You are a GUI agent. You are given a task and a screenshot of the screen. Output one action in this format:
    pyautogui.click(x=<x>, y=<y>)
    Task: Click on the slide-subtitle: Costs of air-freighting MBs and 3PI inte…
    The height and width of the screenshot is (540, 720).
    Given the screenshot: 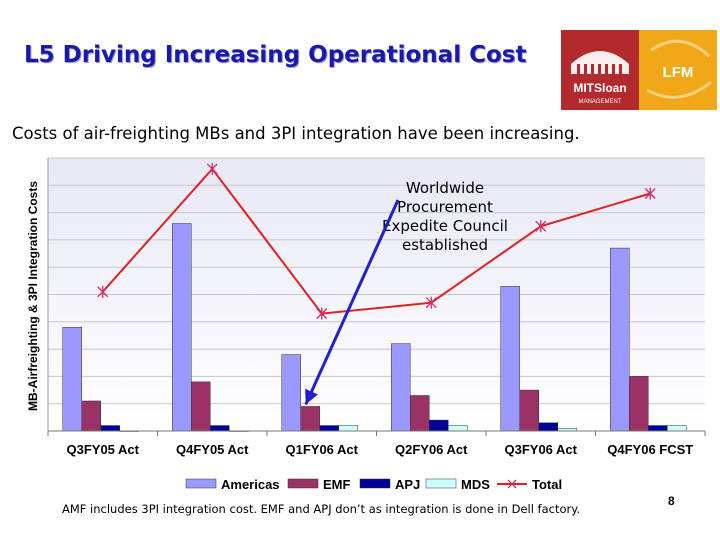 What is the action you would take?
    pyautogui.click(x=296, y=133)
    